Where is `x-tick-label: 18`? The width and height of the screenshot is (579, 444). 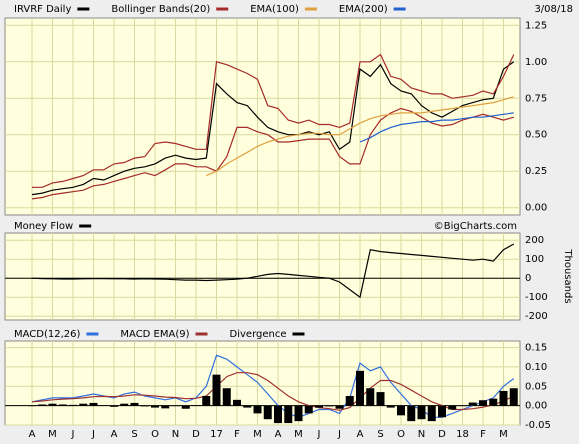 x-tick-label: 18 is located at coordinates (462, 434).